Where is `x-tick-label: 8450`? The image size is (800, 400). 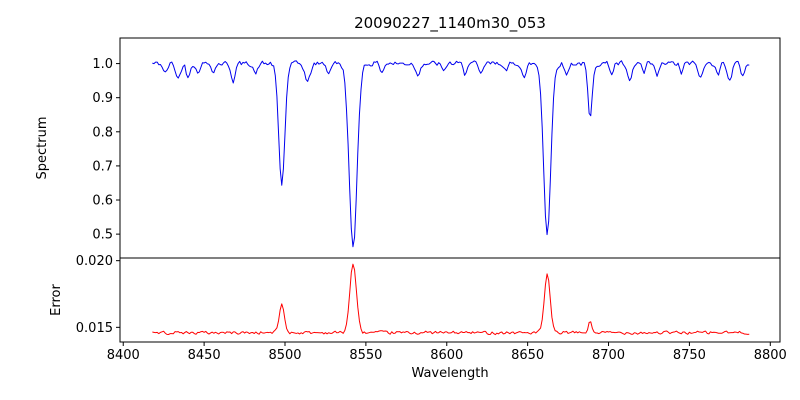
x-tick-label: 8450 is located at coordinates (204, 355).